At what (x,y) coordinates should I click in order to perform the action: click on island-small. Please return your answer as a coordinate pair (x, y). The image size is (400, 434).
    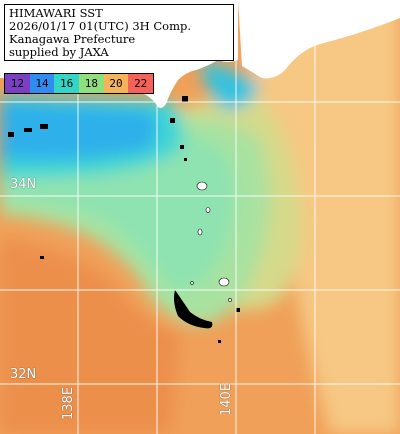
    Looking at the image, I should click on (192, 283).